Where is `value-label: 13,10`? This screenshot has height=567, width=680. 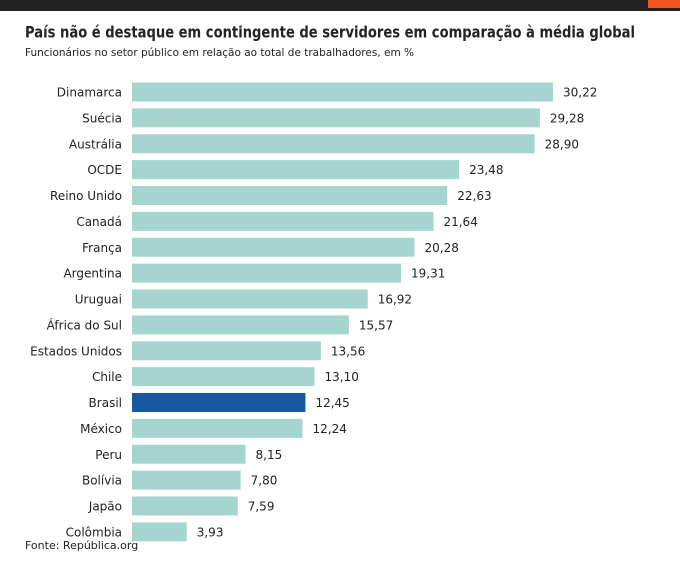 value-label: 13,10 is located at coordinates (341, 377).